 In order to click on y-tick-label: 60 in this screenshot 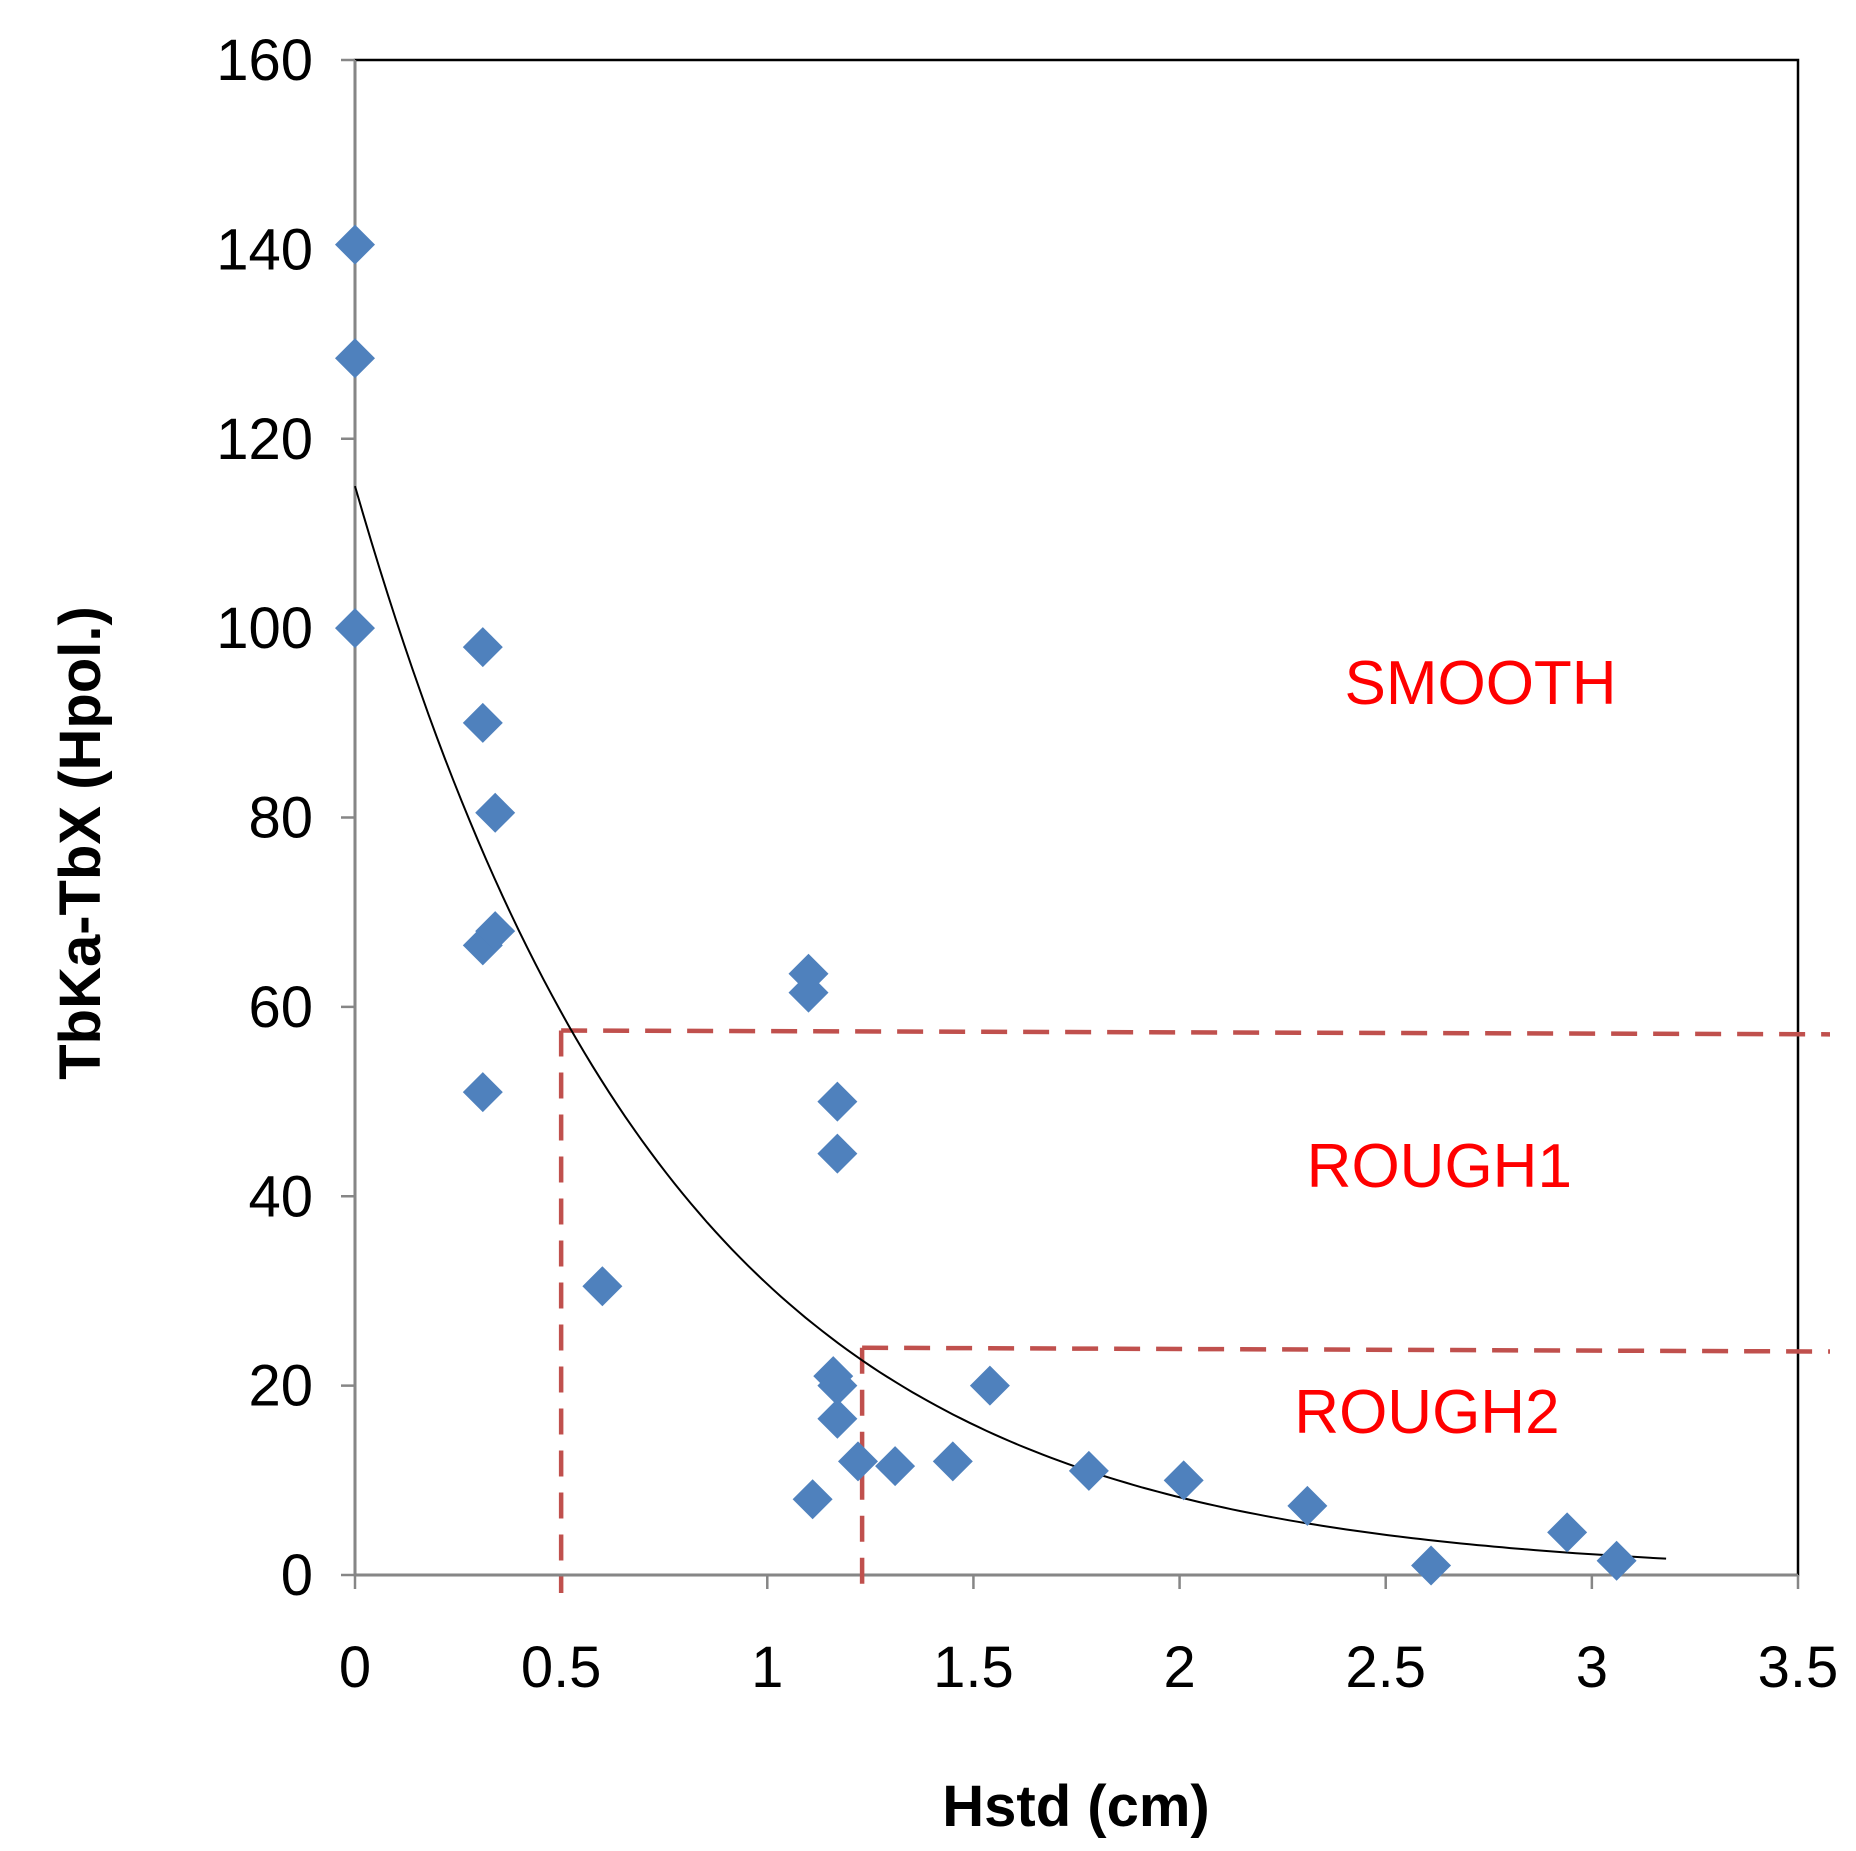, I will do `click(280, 1007)`.